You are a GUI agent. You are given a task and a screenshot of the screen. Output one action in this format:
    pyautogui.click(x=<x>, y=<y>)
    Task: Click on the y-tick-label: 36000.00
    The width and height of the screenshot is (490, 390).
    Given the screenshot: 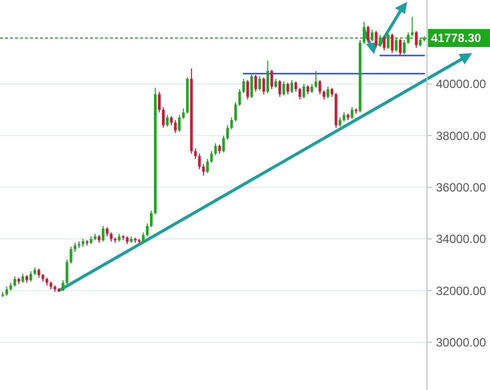 What is the action you would take?
    pyautogui.click(x=461, y=187)
    